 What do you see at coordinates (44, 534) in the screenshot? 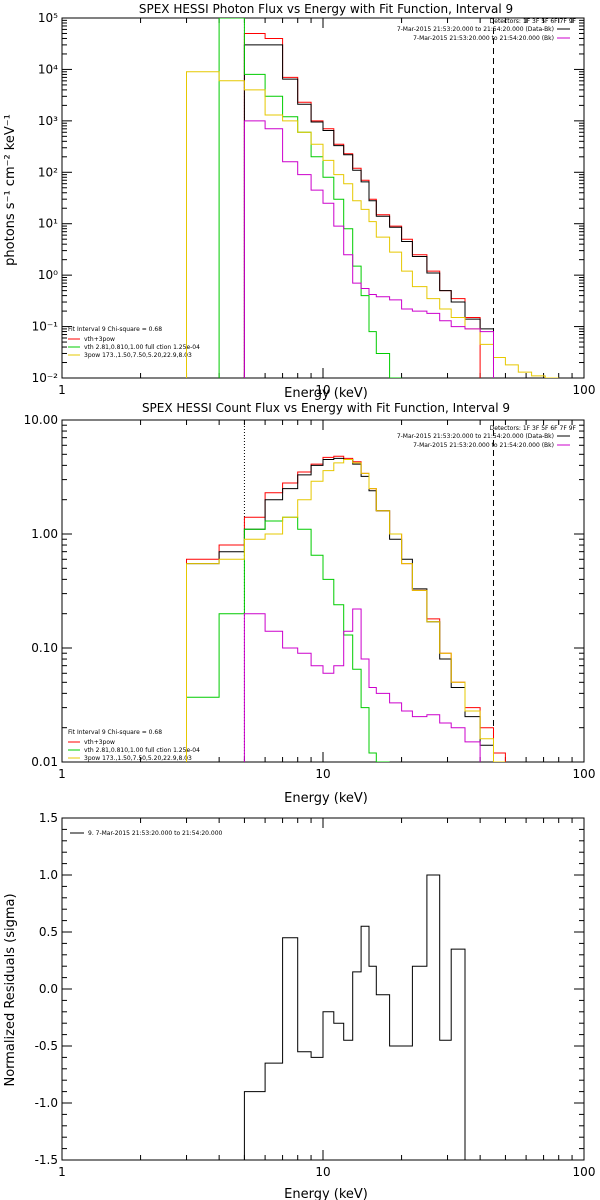
I see `y-tick-label: 1.00` at bounding box center [44, 534].